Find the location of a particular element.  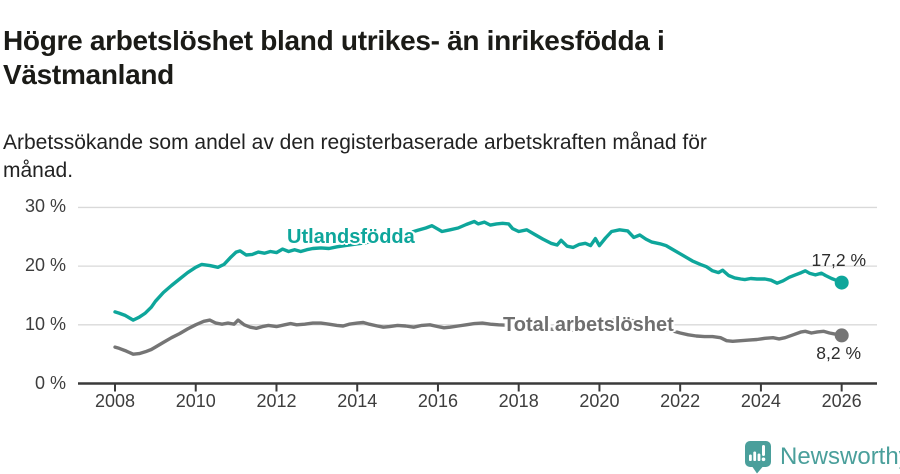

end-dot-total is located at coordinates (841, 335).